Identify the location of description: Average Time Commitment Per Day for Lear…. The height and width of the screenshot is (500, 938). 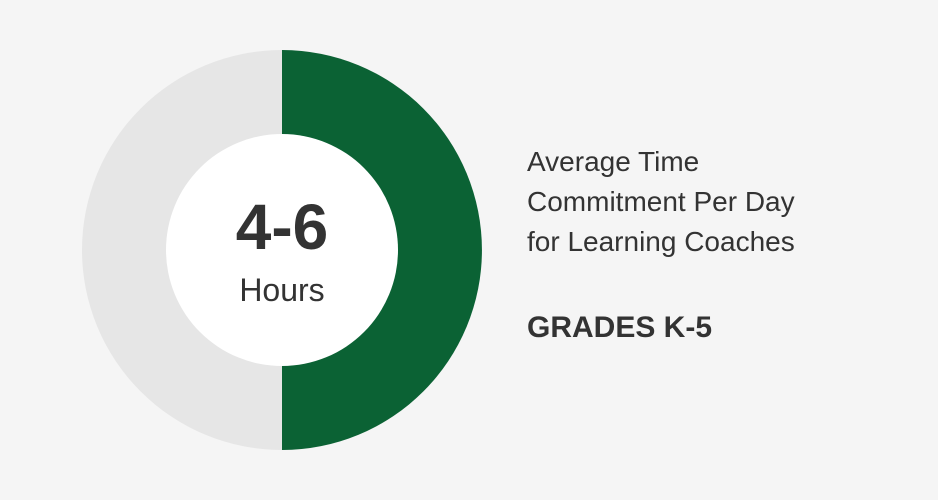
(661, 202).